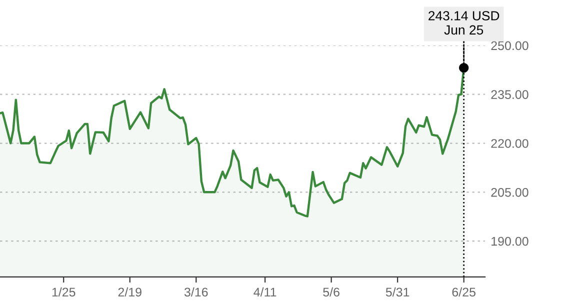  Describe the element at coordinates (331, 292) in the screenshot. I see `x-tick-label: 5/6` at that location.